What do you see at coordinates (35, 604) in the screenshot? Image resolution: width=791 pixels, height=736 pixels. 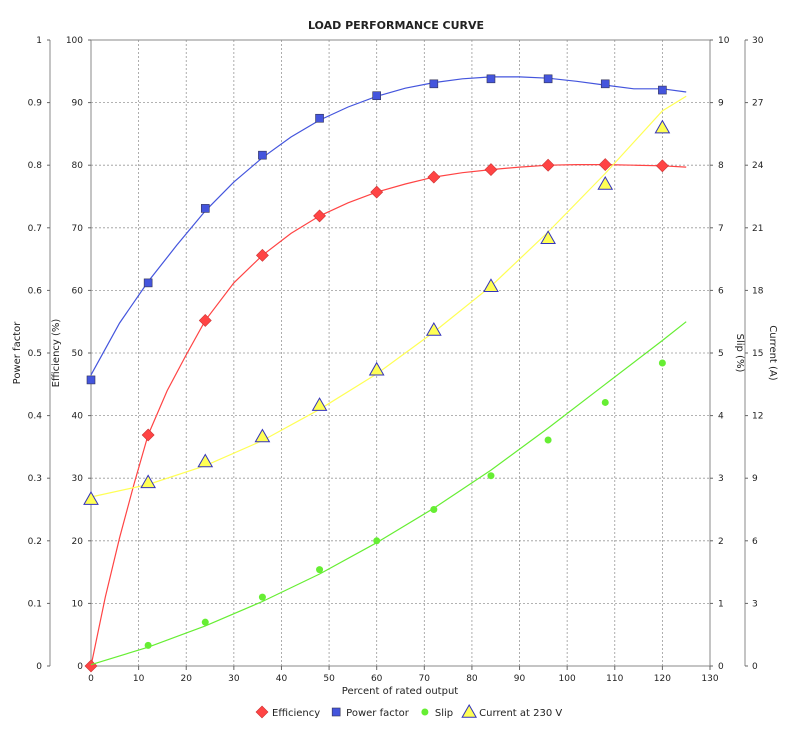 I see `y-tick-label: 0.1` at bounding box center [35, 604].